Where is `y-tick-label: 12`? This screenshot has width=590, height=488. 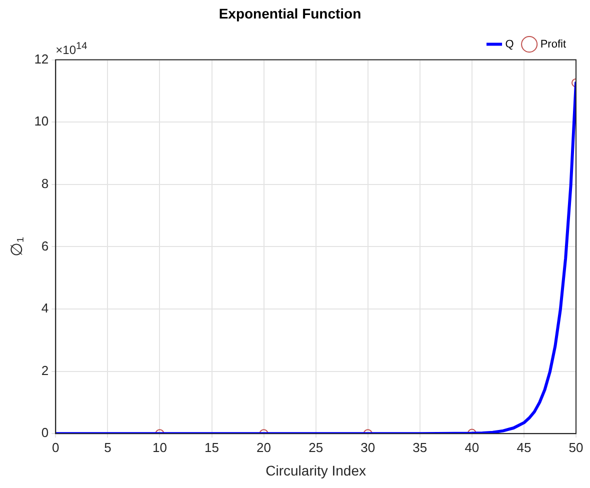 y-tick-label: 12 is located at coordinates (41, 58).